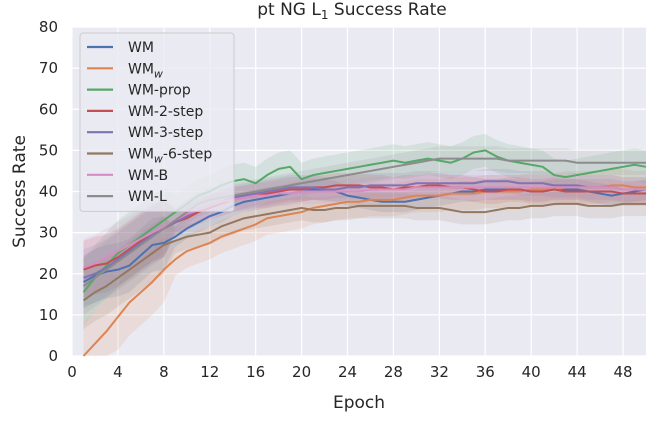  What do you see at coordinates (209, 372) in the screenshot?
I see `x-tick-label-3: 12` at bounding box center [209, 372].